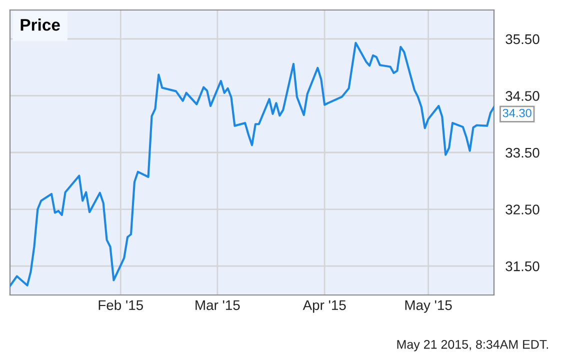 The image size is (575, 358). What do you see at coordinates (523, 96) in the screenshot?
I see `y-tick-label: 34.50` at bounding box center [523, 96].